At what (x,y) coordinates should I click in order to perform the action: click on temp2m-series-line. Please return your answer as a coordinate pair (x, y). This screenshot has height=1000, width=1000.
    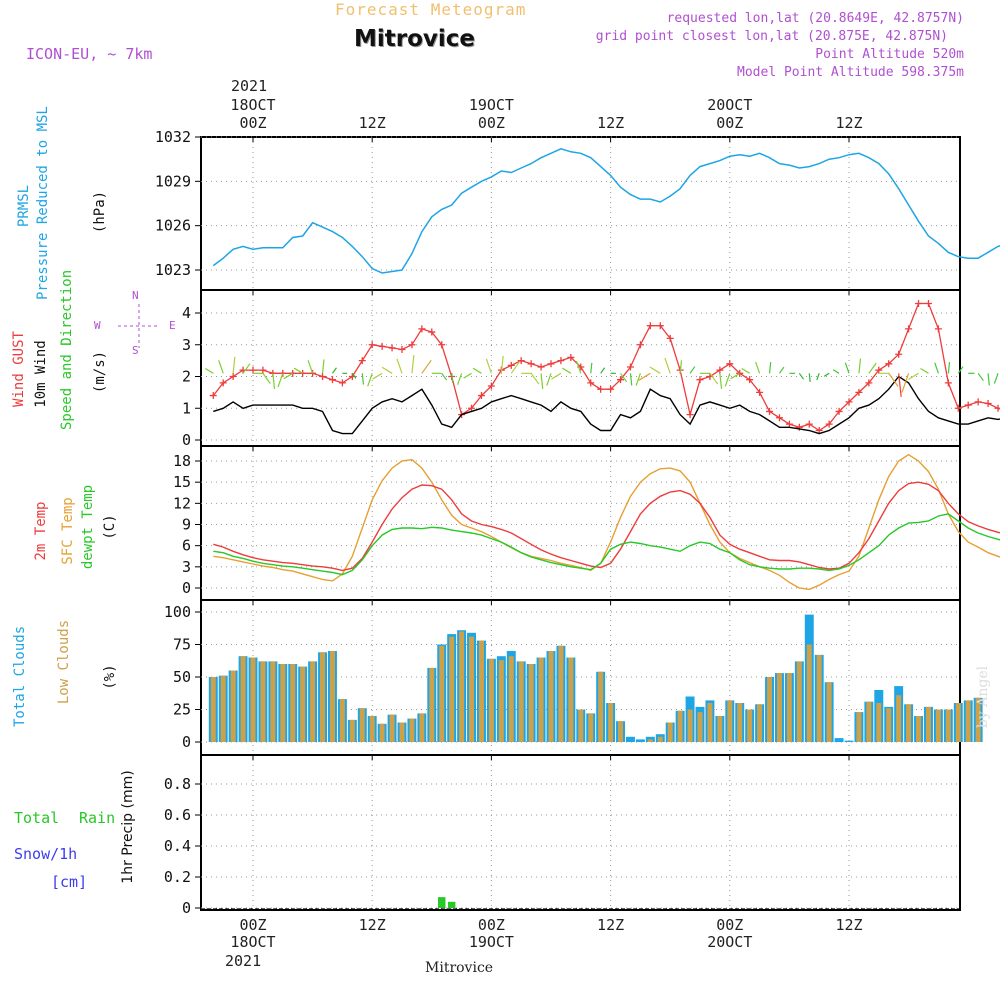
    Looking at the image, I should click on (606, 526).